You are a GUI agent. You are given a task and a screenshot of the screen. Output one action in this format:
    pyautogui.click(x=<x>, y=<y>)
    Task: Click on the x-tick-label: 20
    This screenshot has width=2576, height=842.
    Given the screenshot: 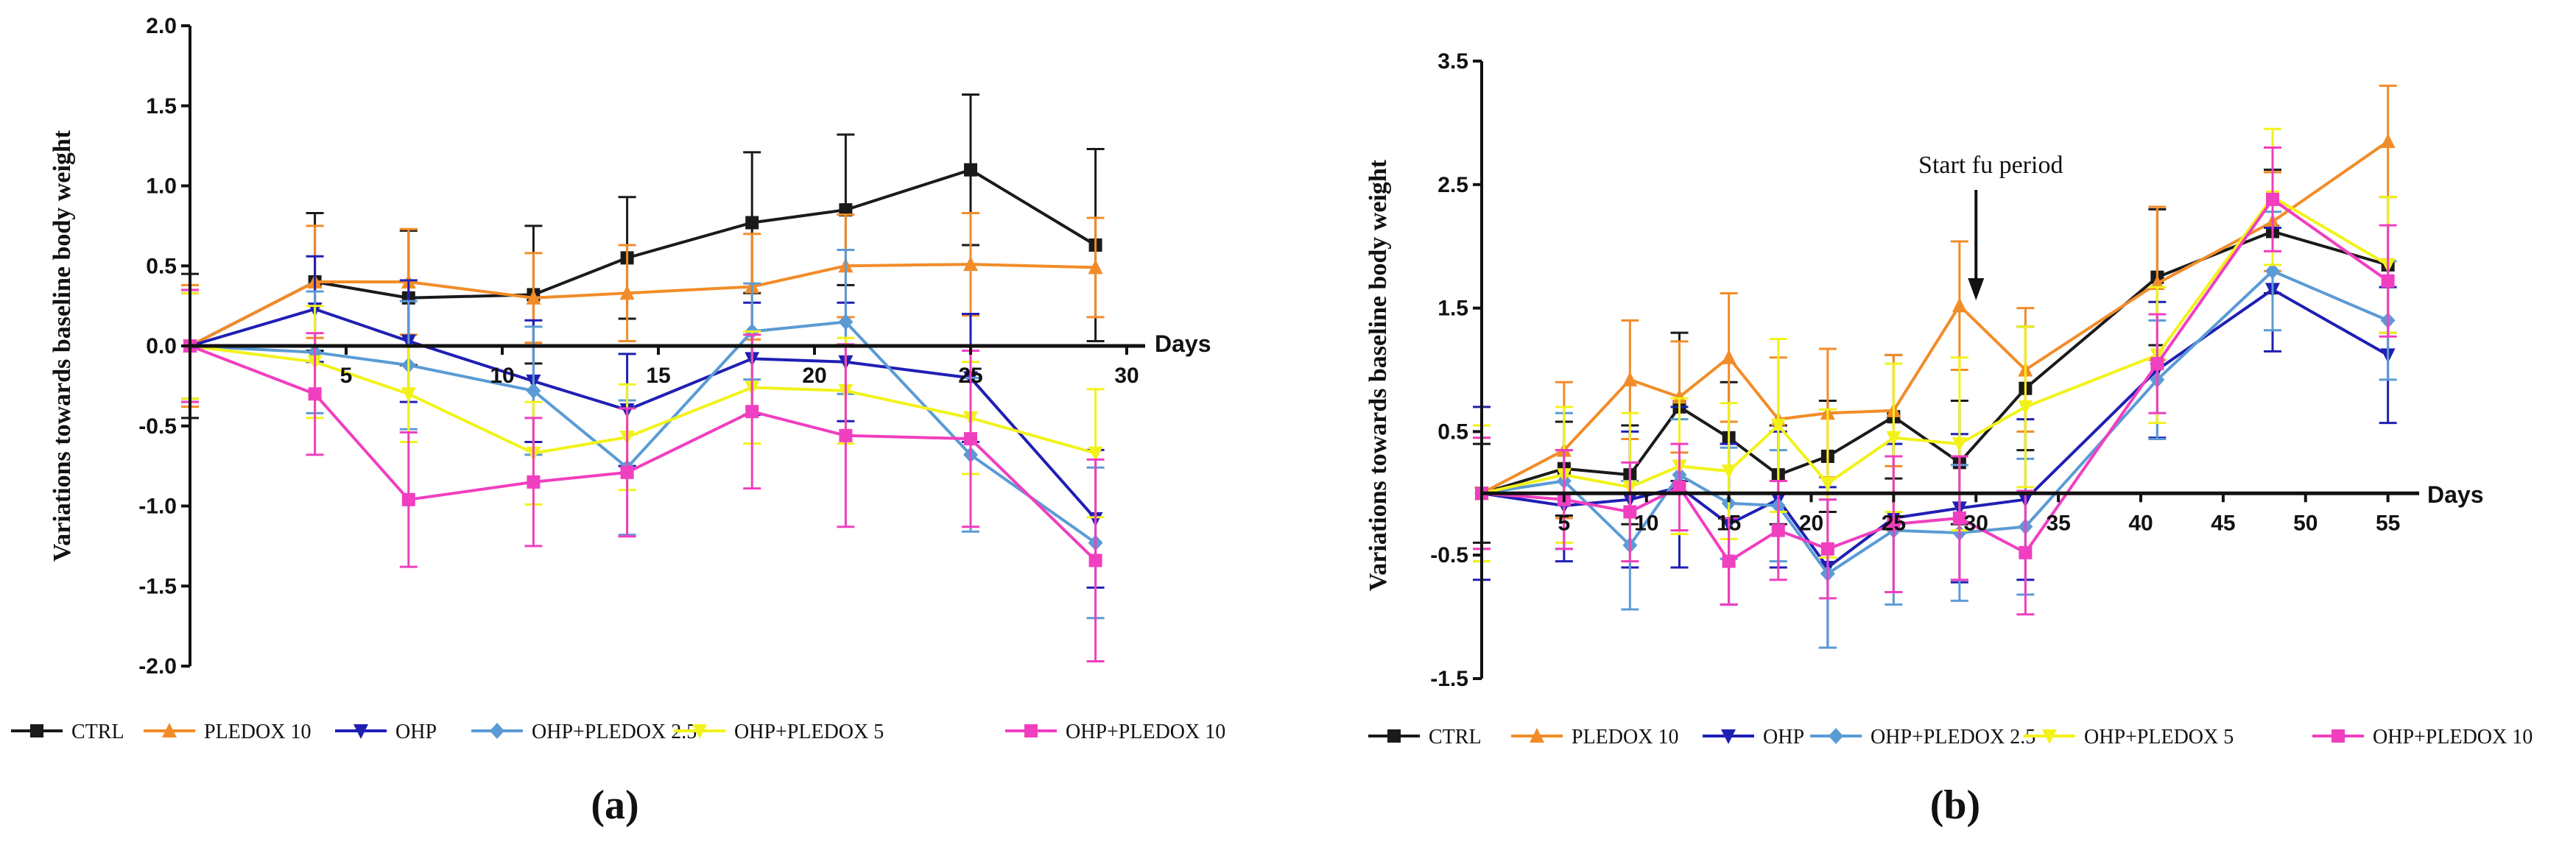 What is the action you would take?
    pyautogui.click(x=1811, y=523)
    